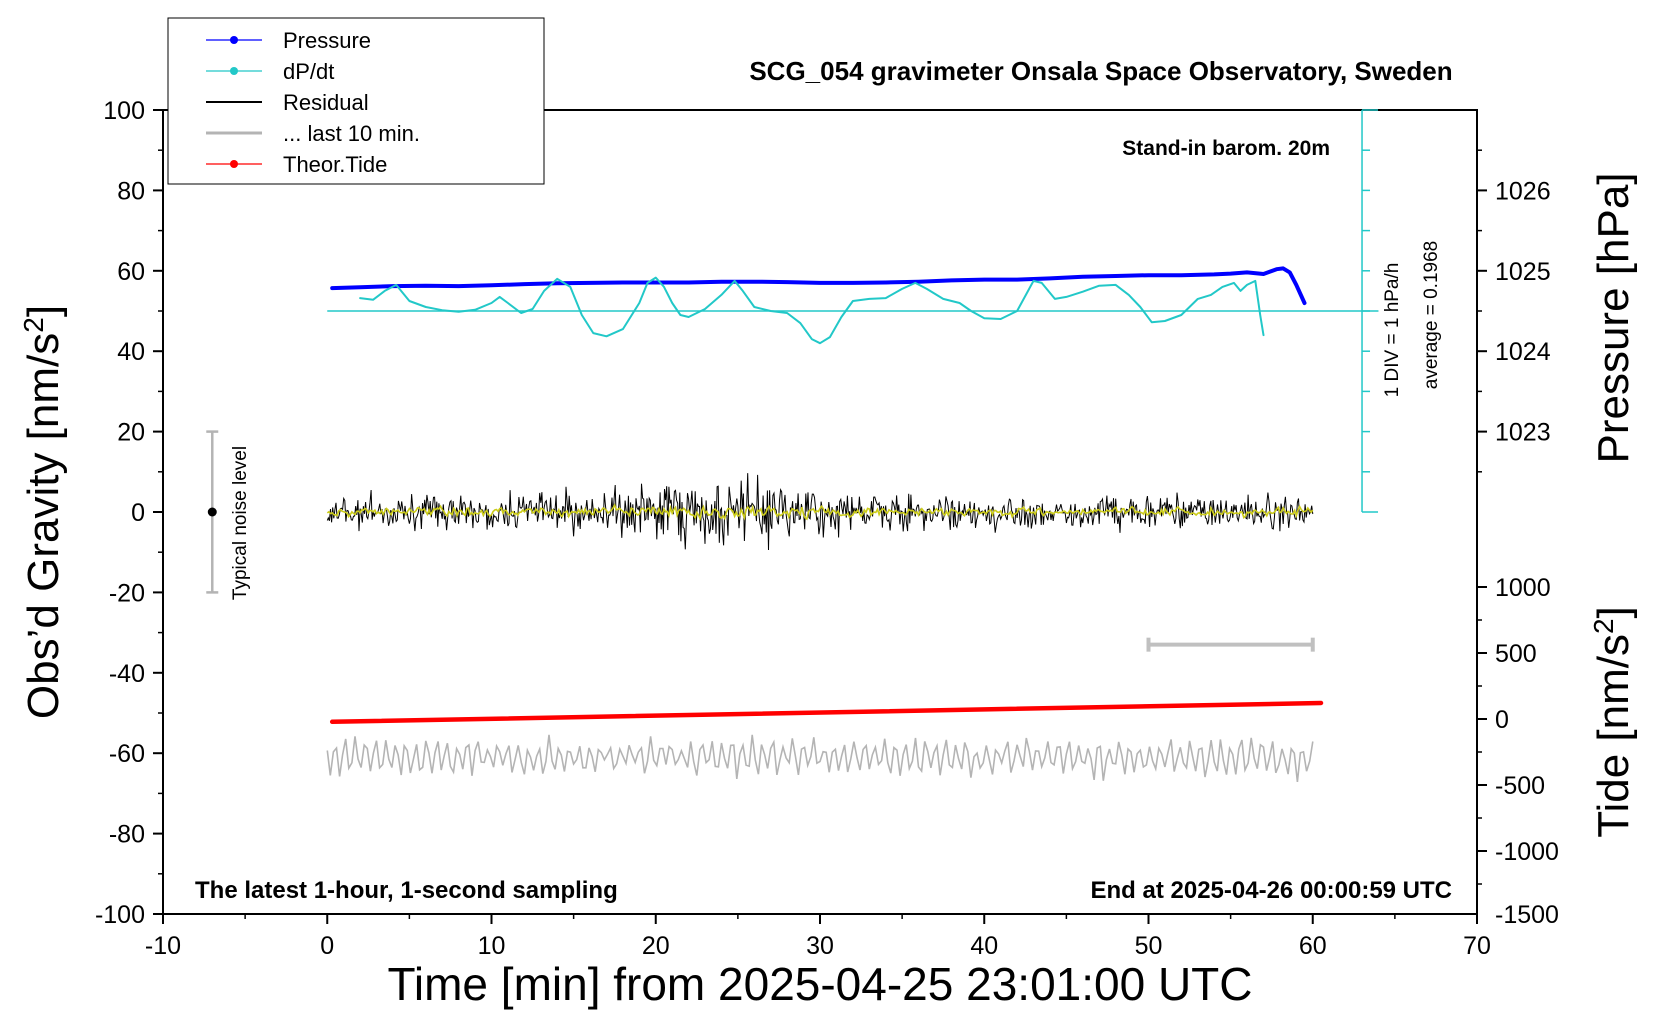 The image size is (1660, 1020). What do you see at coordinates (1392, 330) in the screenshot?
I see `dpdt-scale-note: 1 DIV = 1 hPa/h` at bounding box center [1392, 330].